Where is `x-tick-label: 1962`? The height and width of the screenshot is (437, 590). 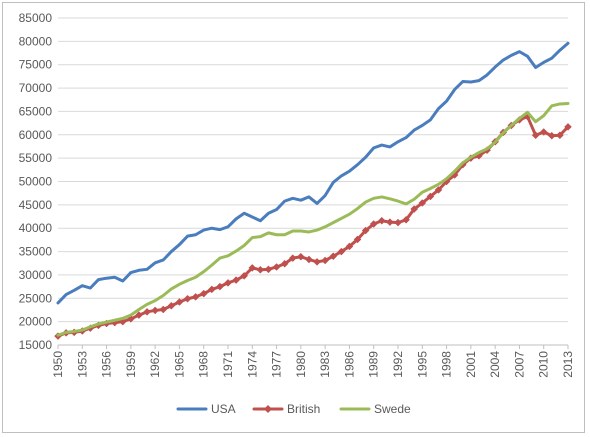 x-tick-label: 1962 is located at coordinates (155, 364).